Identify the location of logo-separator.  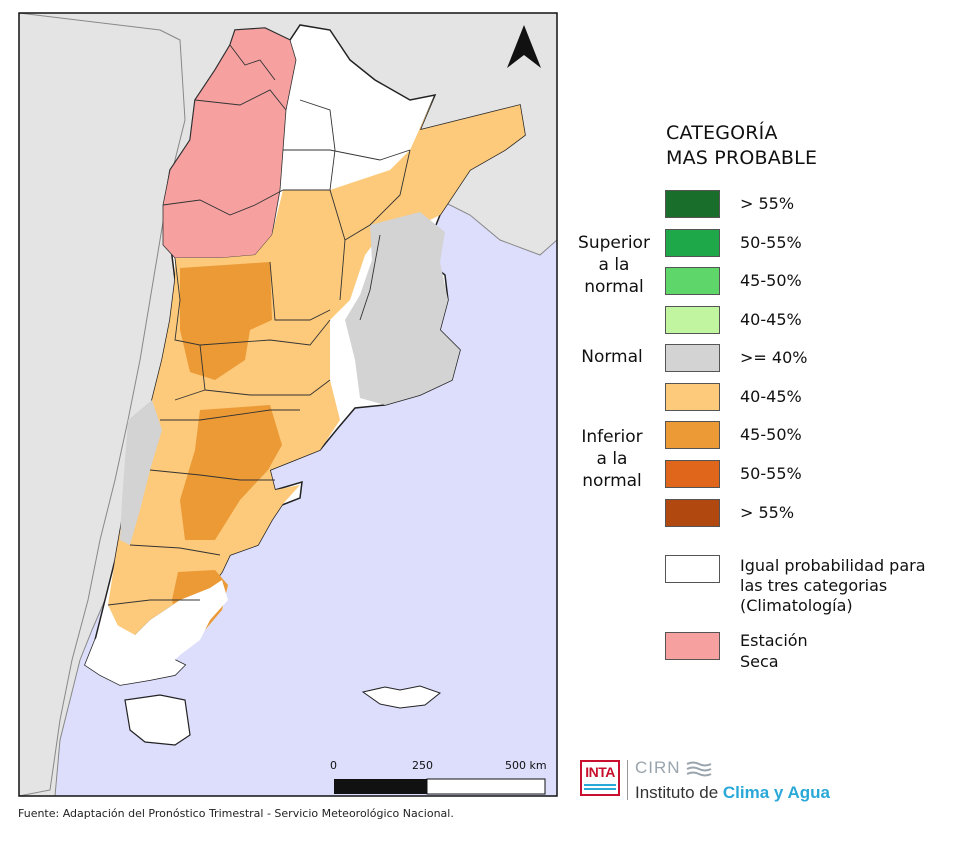
(627, 780).